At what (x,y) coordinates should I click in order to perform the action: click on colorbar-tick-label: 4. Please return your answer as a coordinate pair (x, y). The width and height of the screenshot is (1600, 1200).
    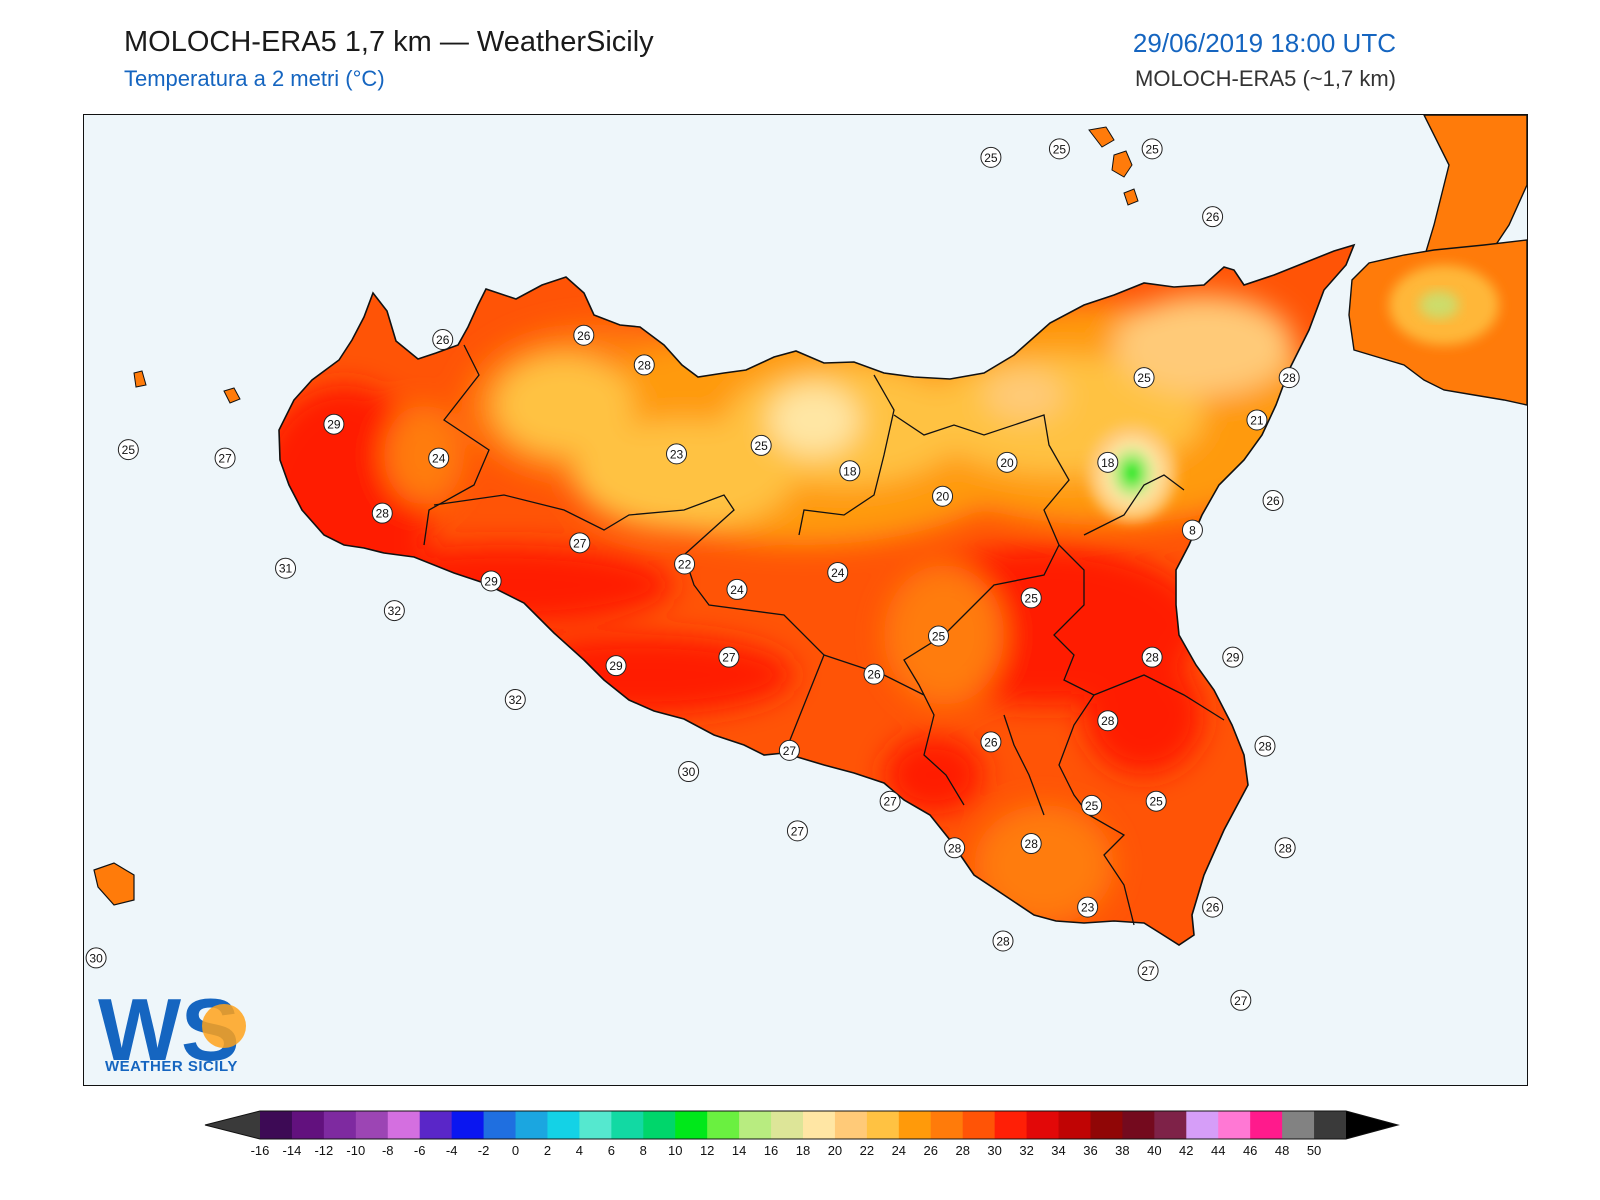
    Looking at the image, I should click on (579, 1150).